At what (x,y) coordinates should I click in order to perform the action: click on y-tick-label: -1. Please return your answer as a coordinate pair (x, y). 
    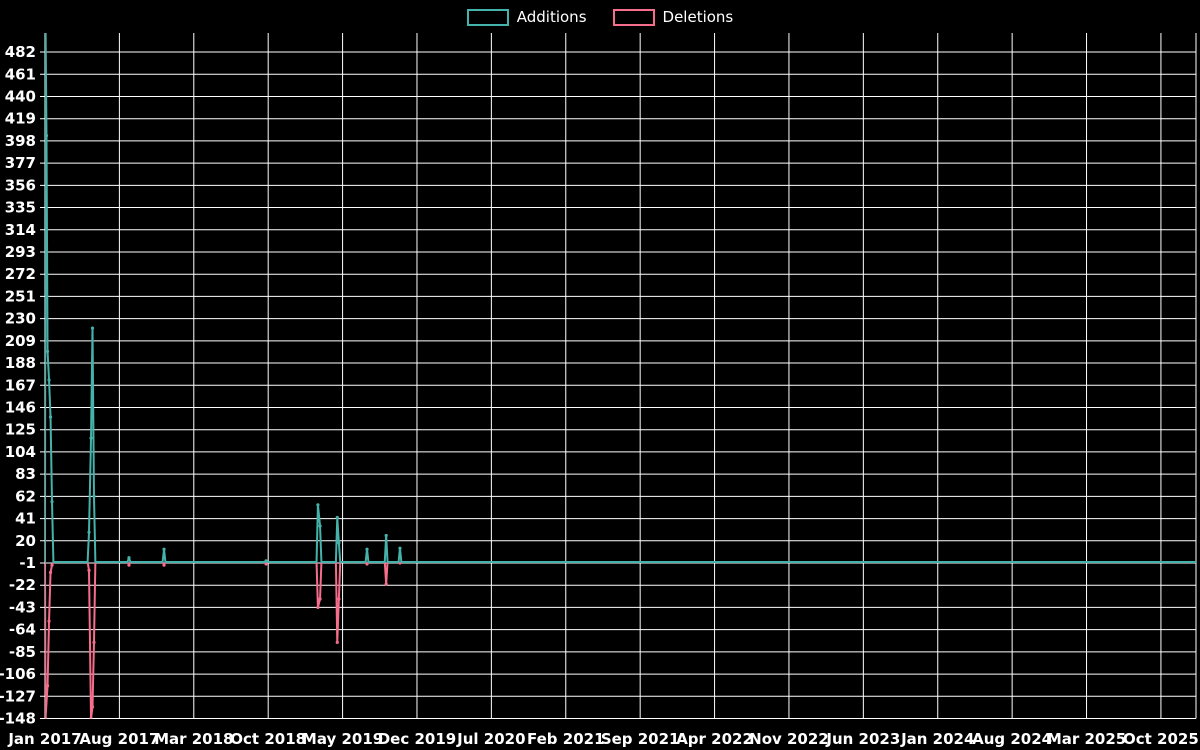
    Looking at the image, I should click on (27, 563).